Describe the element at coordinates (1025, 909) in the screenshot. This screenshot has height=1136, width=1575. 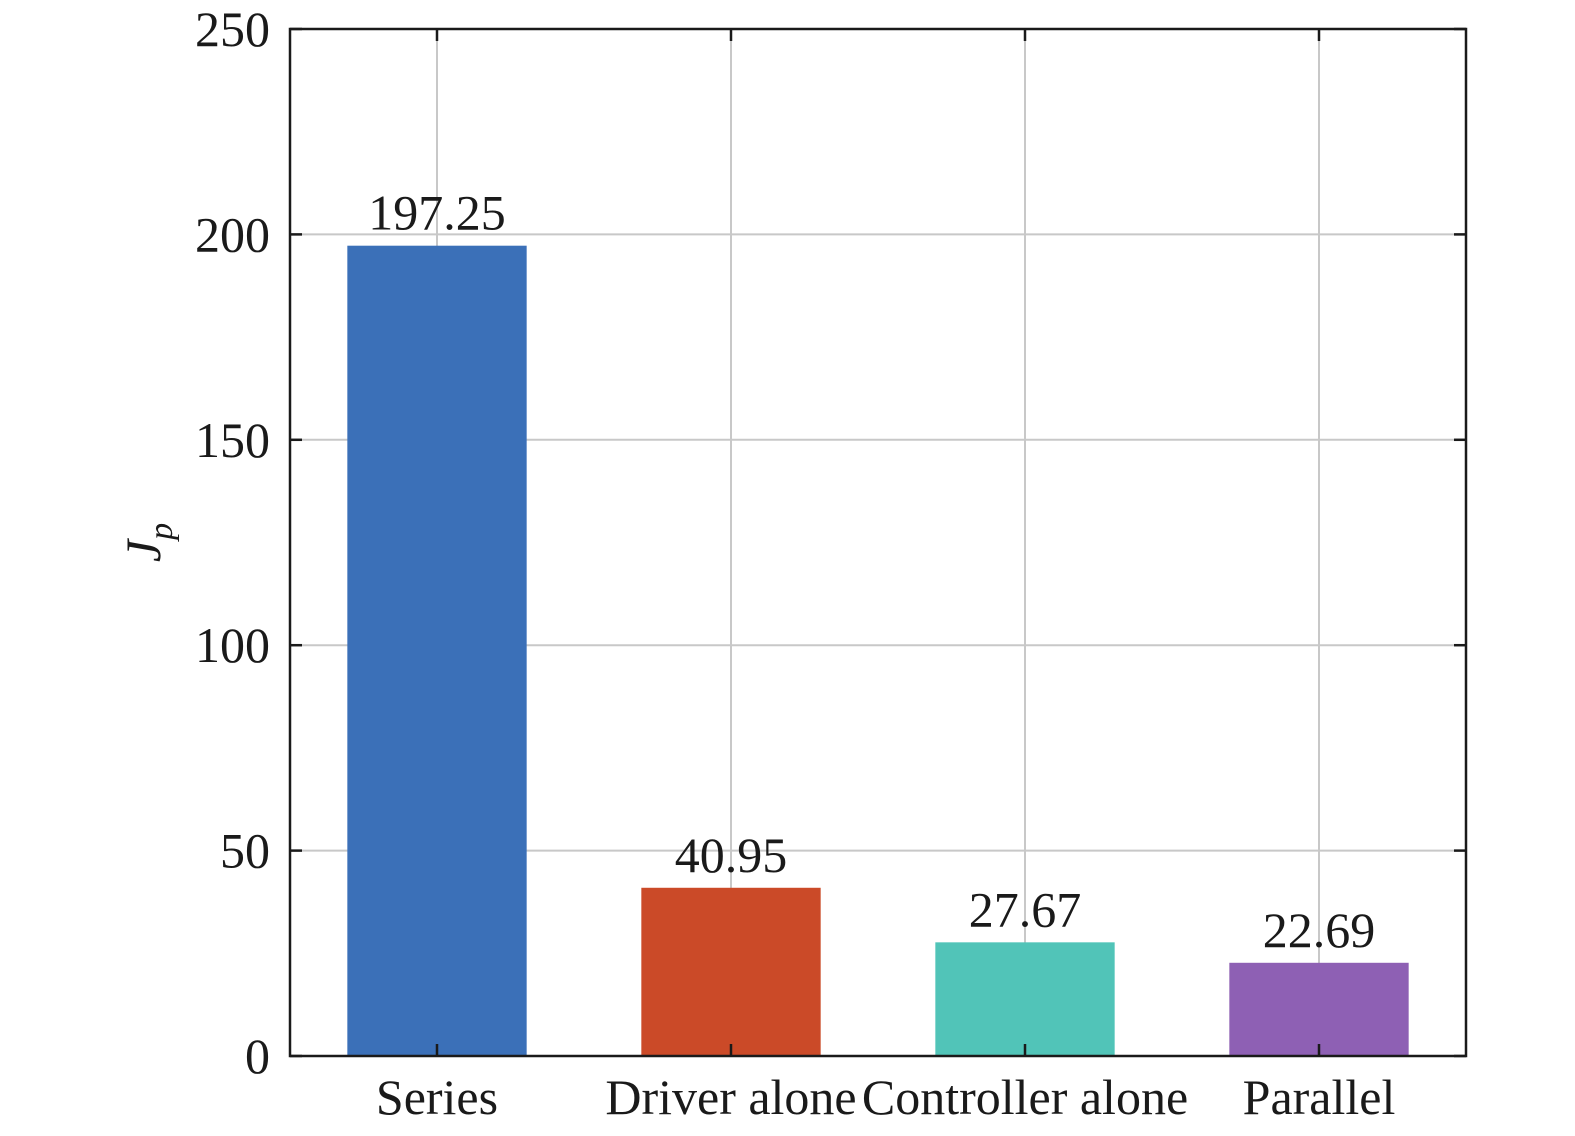
I see `data-label: 27.67` at that location.